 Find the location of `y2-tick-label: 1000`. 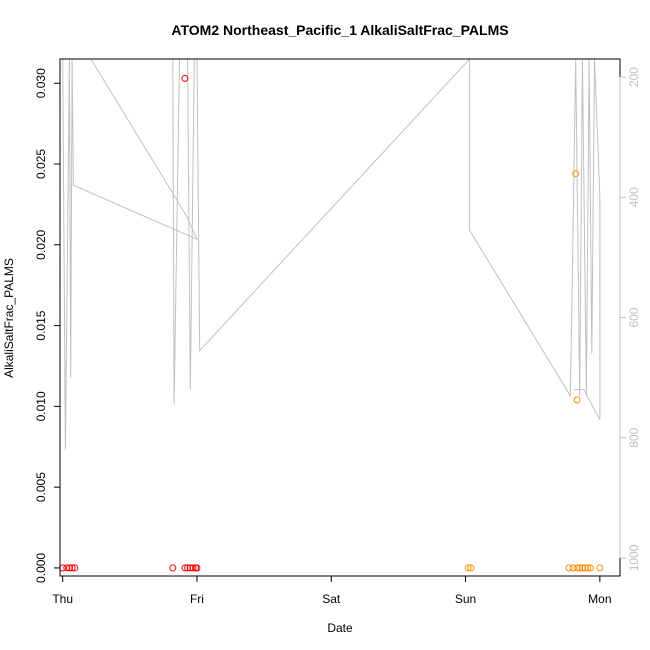

y2-tick-label: 1000 is located at coordinates (634, 557).